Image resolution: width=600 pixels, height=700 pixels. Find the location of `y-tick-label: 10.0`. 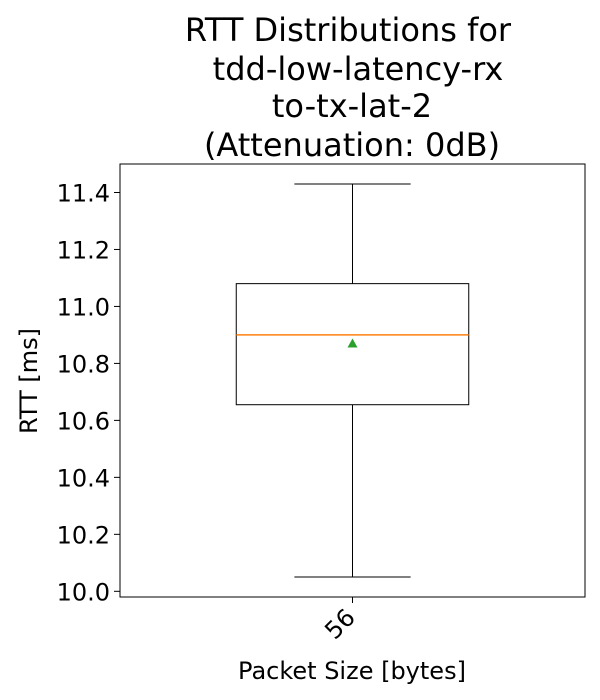

y-tick-label: 10.0 is located at coordinates (83, 592).